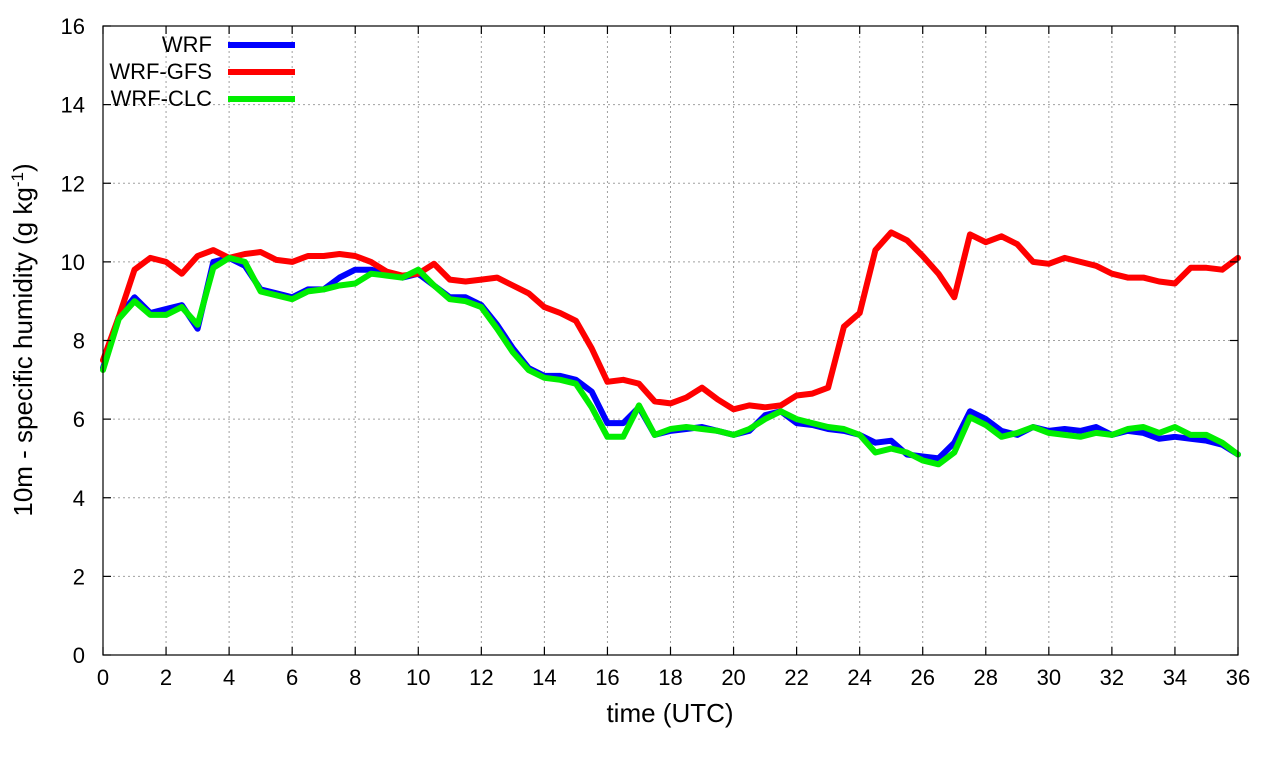 Image resolution: width=1280 pixels, height=760 pixels. Describe the element at coordinates (607, 677) in the screenshot. I see `x-tick-label: 16` at that location.